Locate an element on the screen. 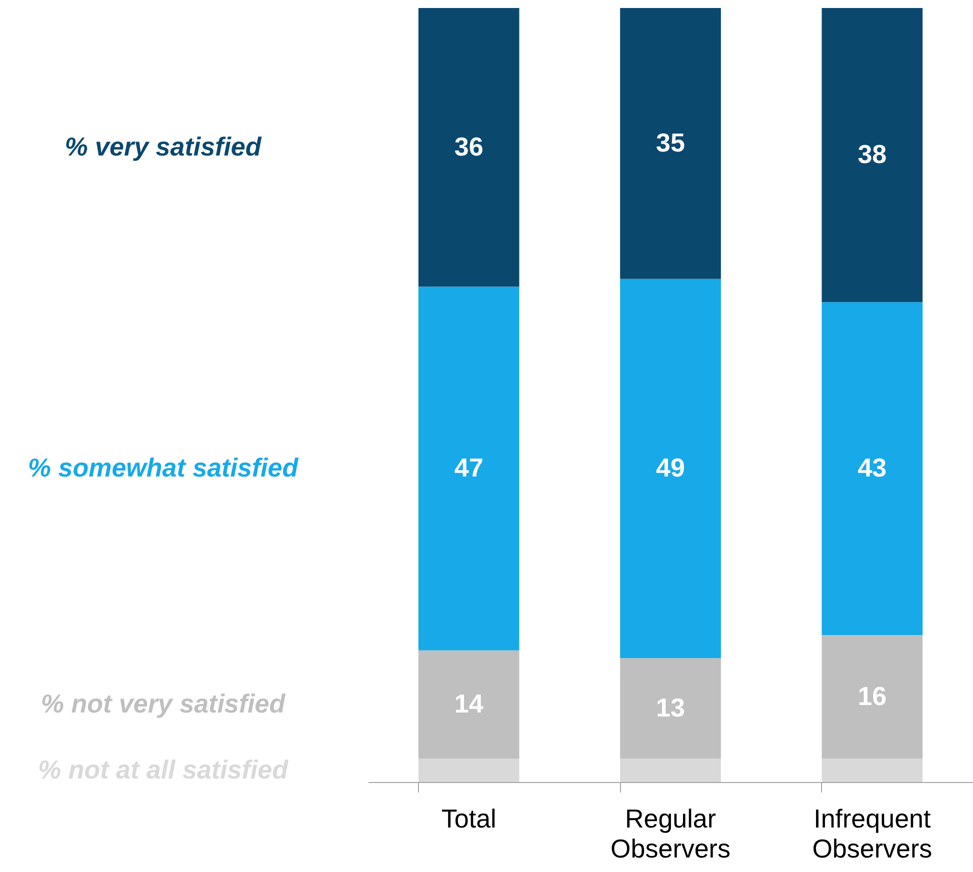 The image size is (973, 872). data-label: 36 is located at coordinates (469, 146).